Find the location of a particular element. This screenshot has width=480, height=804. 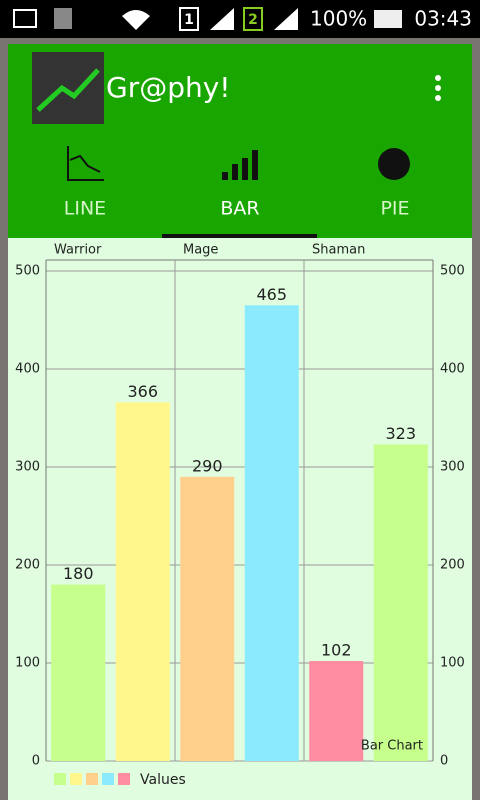

sim2-label: 2 is located at coordinates (253, 20).